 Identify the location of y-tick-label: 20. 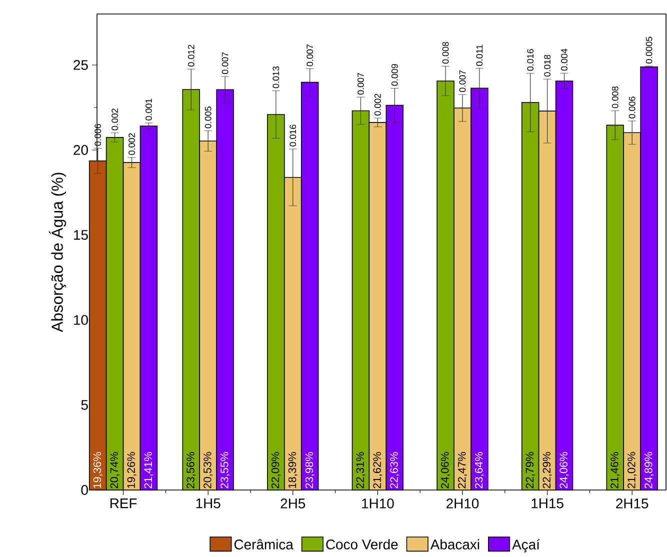
(81, 150).